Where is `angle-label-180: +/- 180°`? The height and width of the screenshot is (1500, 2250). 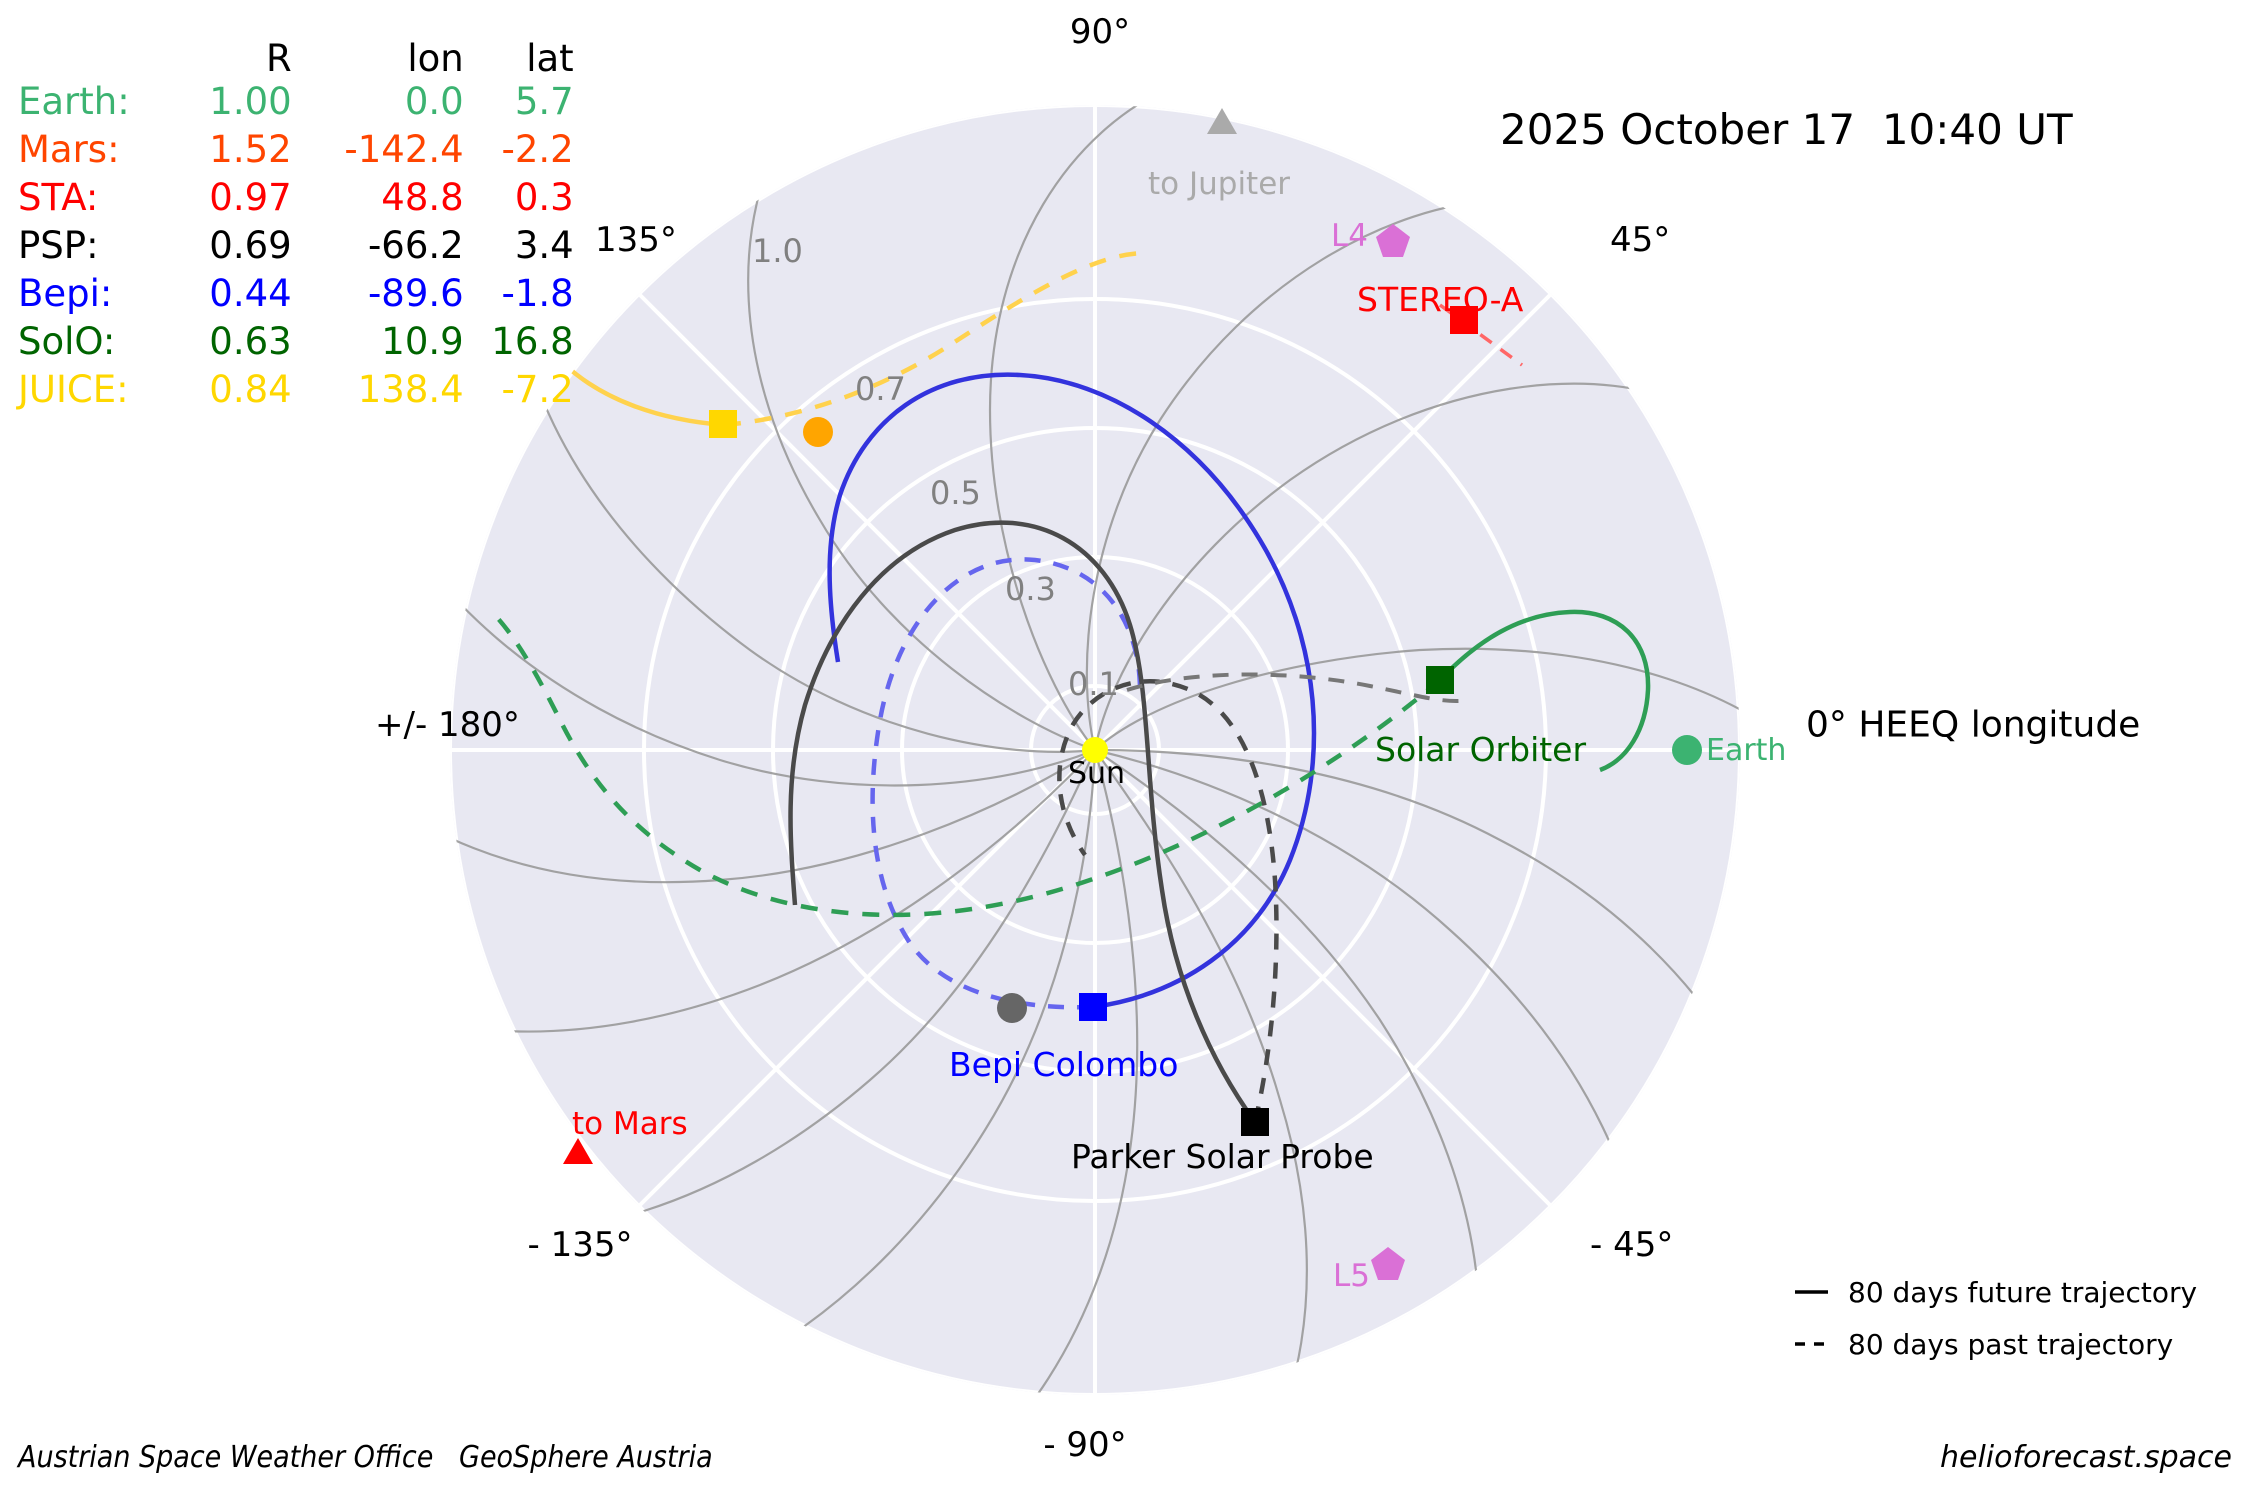
angle-label-180: +/- 180° is located at coordinates (447, 725).